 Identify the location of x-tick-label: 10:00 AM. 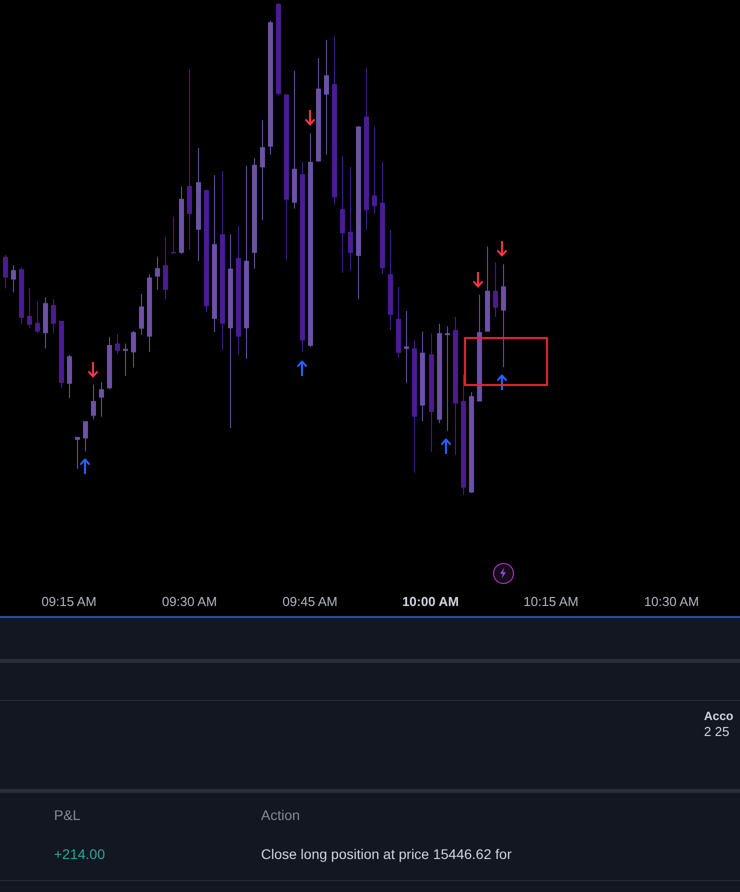
(430, 601).